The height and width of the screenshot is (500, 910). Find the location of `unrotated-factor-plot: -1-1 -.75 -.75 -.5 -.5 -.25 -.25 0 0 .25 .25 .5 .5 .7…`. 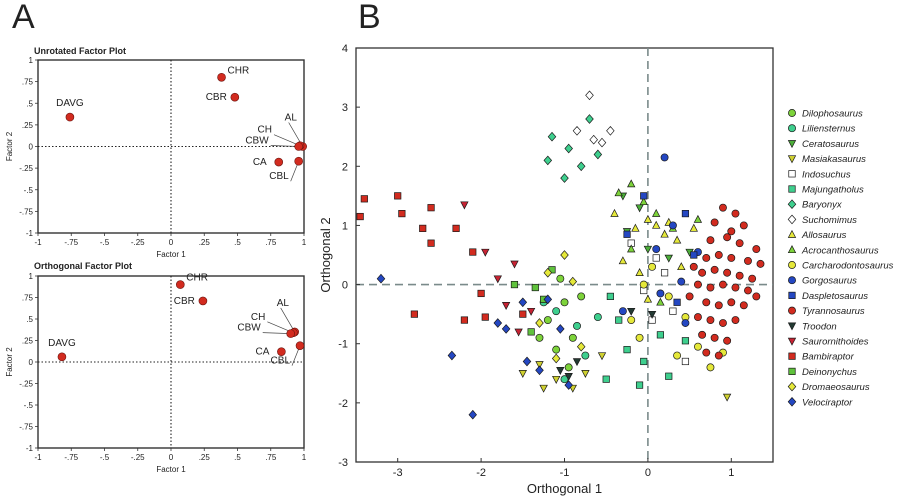

unrotated-factor-plot: -1-1 -.75 -.75 -.5 -.5 -.25 -.25 0 0 .25 .25 .5 .5 .7… is located at coordinates (156, 157).